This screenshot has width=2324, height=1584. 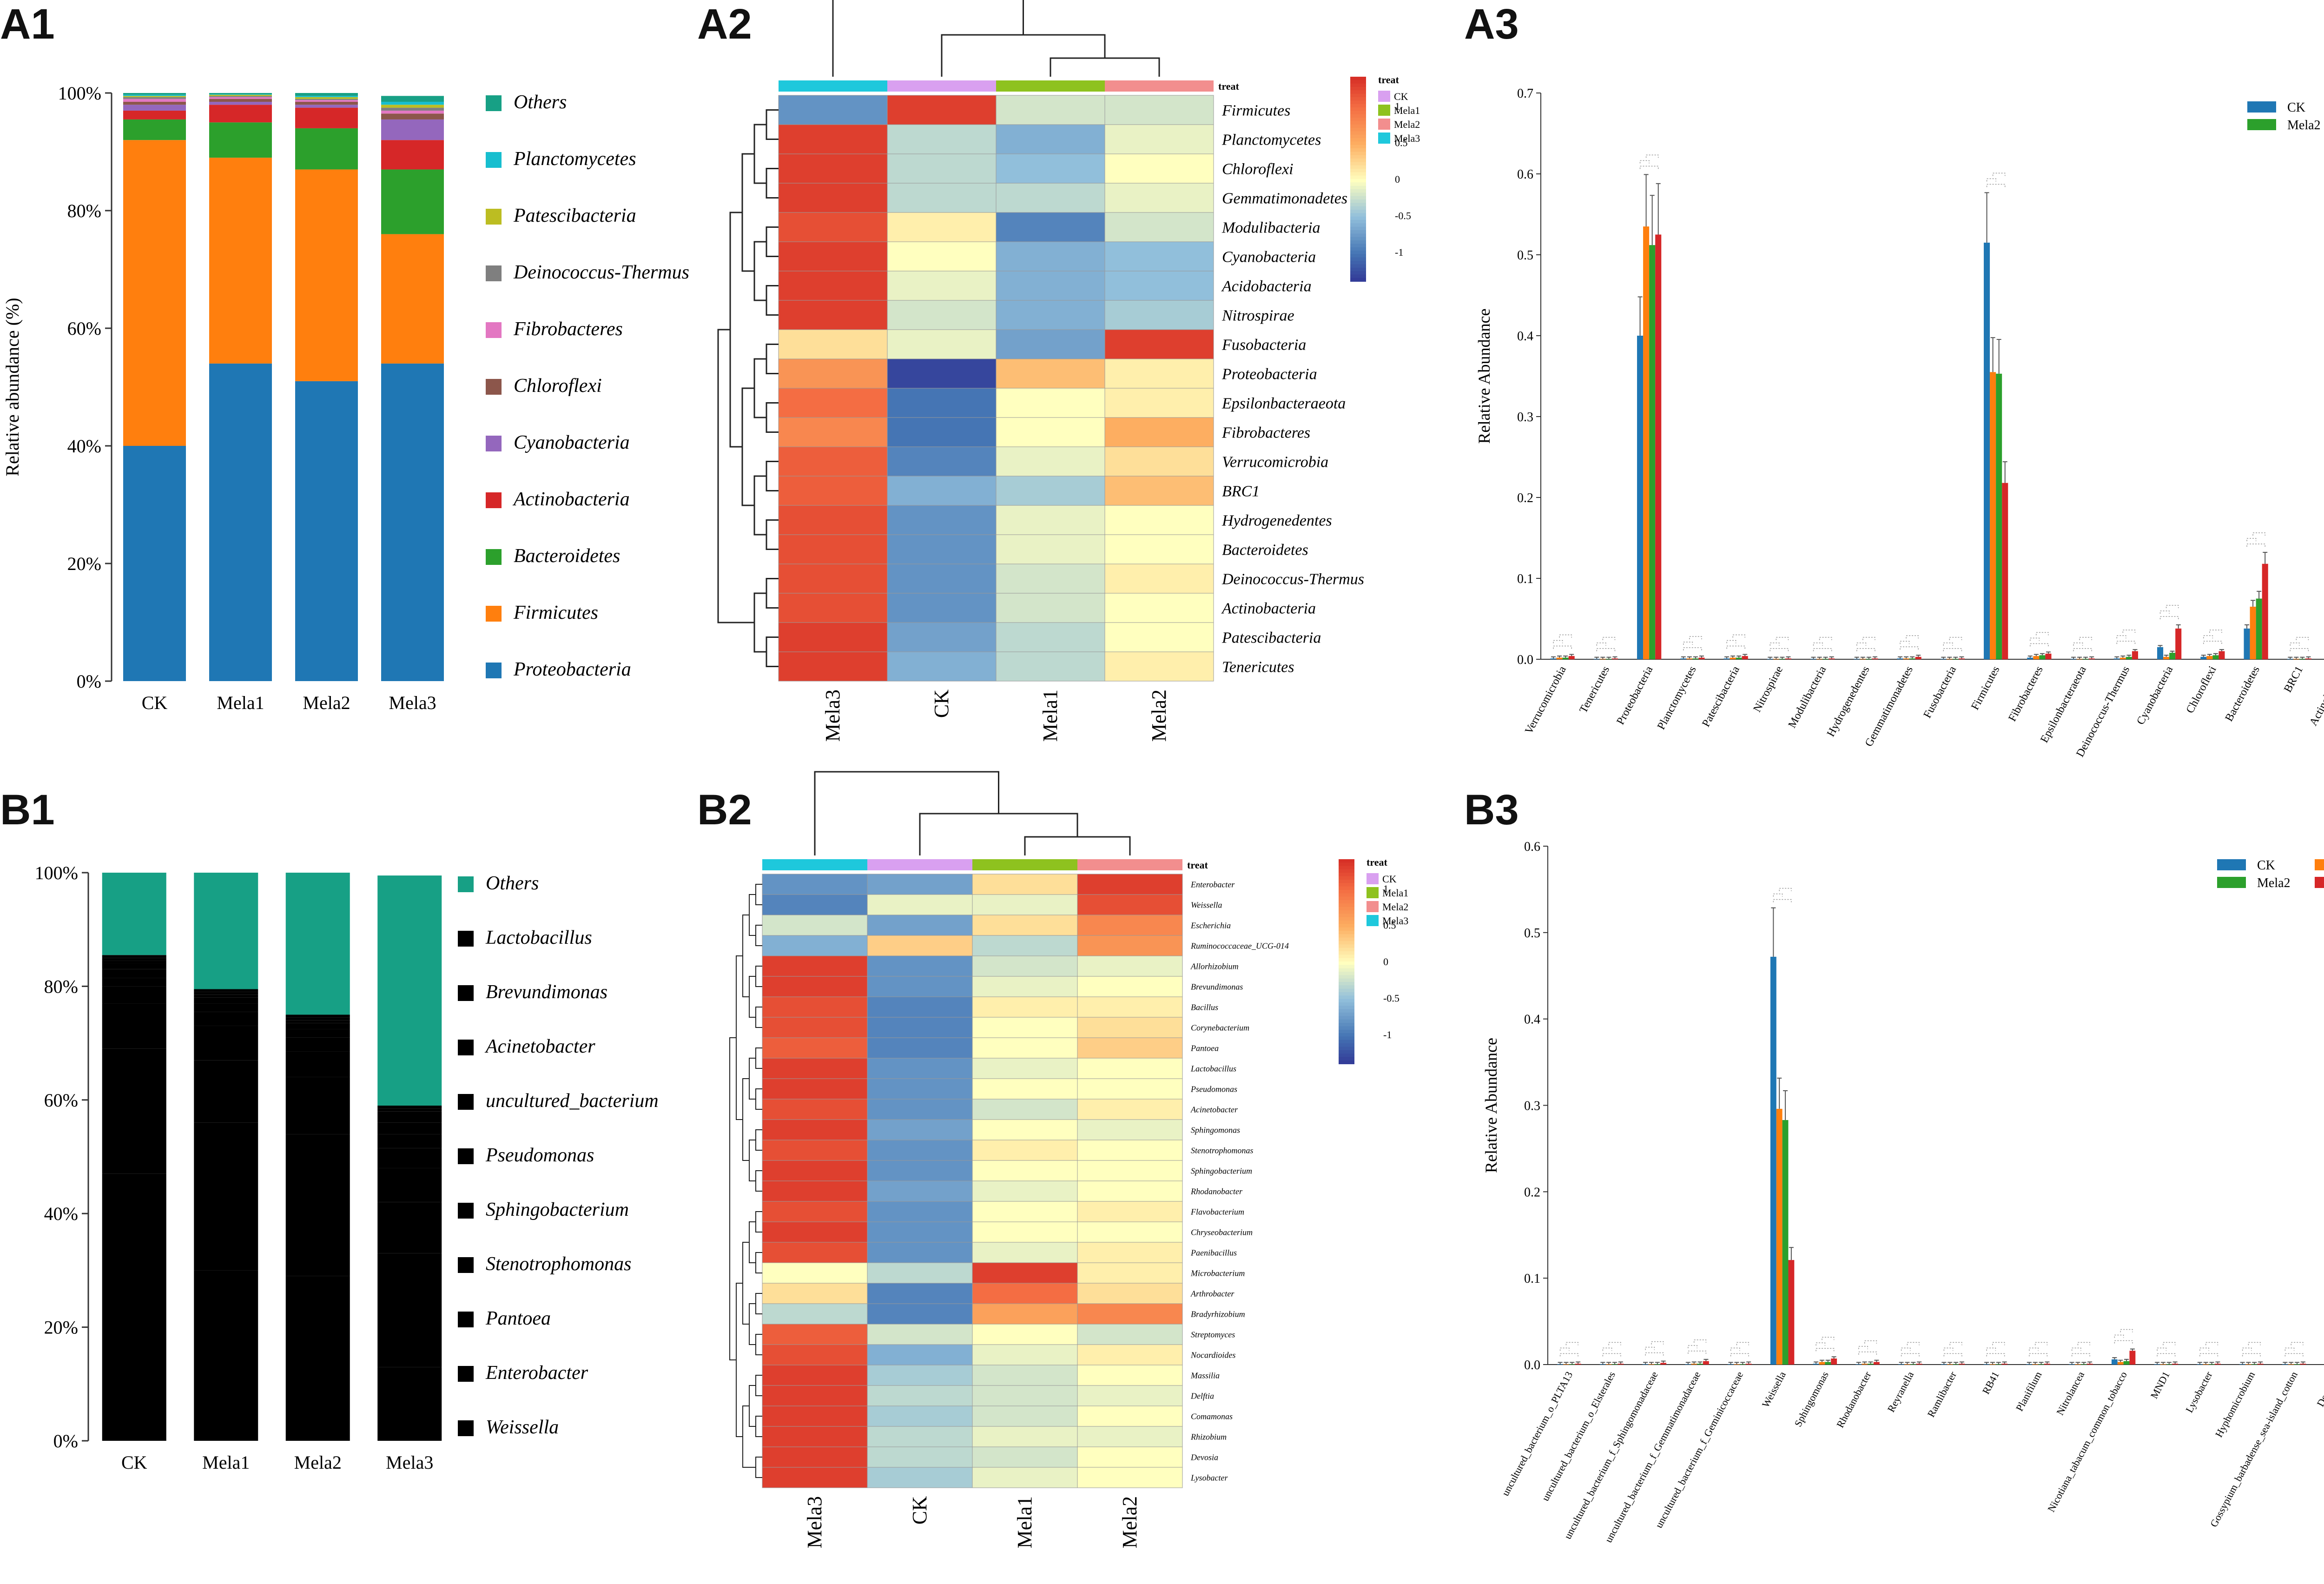 What do you see at coordinates (240, 140) in the screenshot?
I see `bar-segment-bacteroidetes` at bounding box center [240, 140].